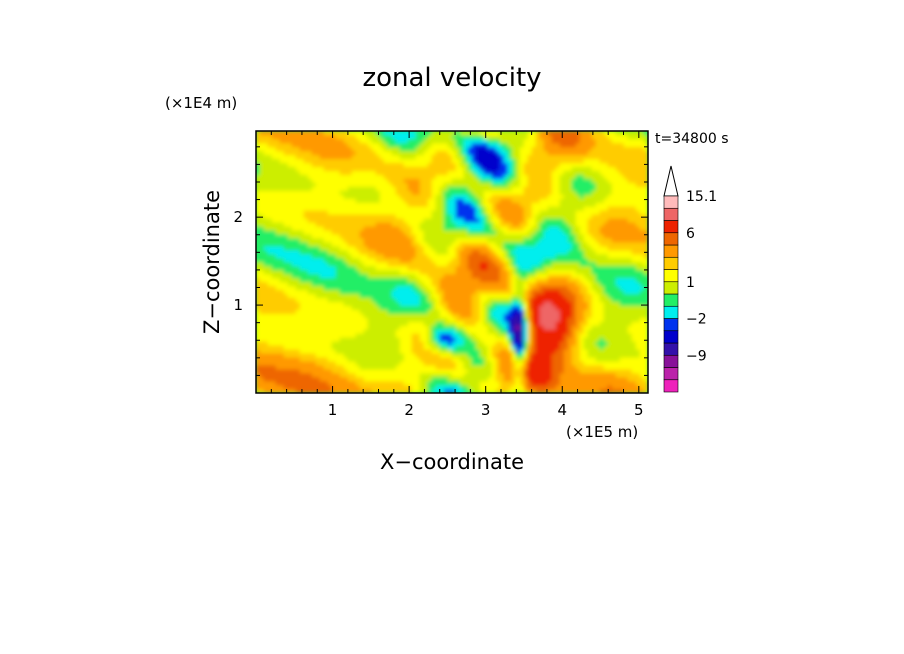 The height and width of the screenshot is (654, 904). What do you see at coordinates (696, 356) in the screenshot?
I see `colorbar-label: −9` at bounding box center [696, 356].